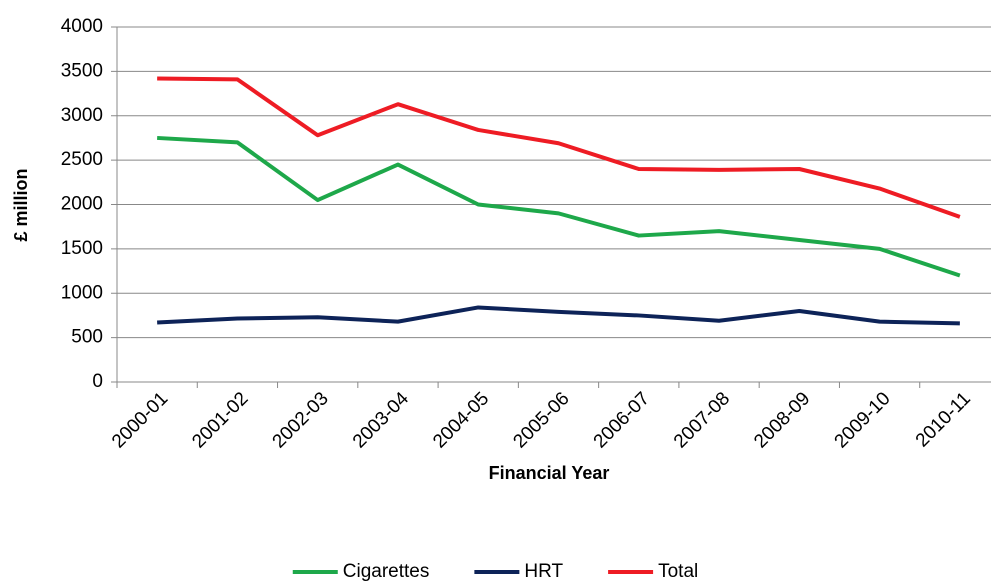  I want to click on y-tick-label: 500, so click(87, 337).